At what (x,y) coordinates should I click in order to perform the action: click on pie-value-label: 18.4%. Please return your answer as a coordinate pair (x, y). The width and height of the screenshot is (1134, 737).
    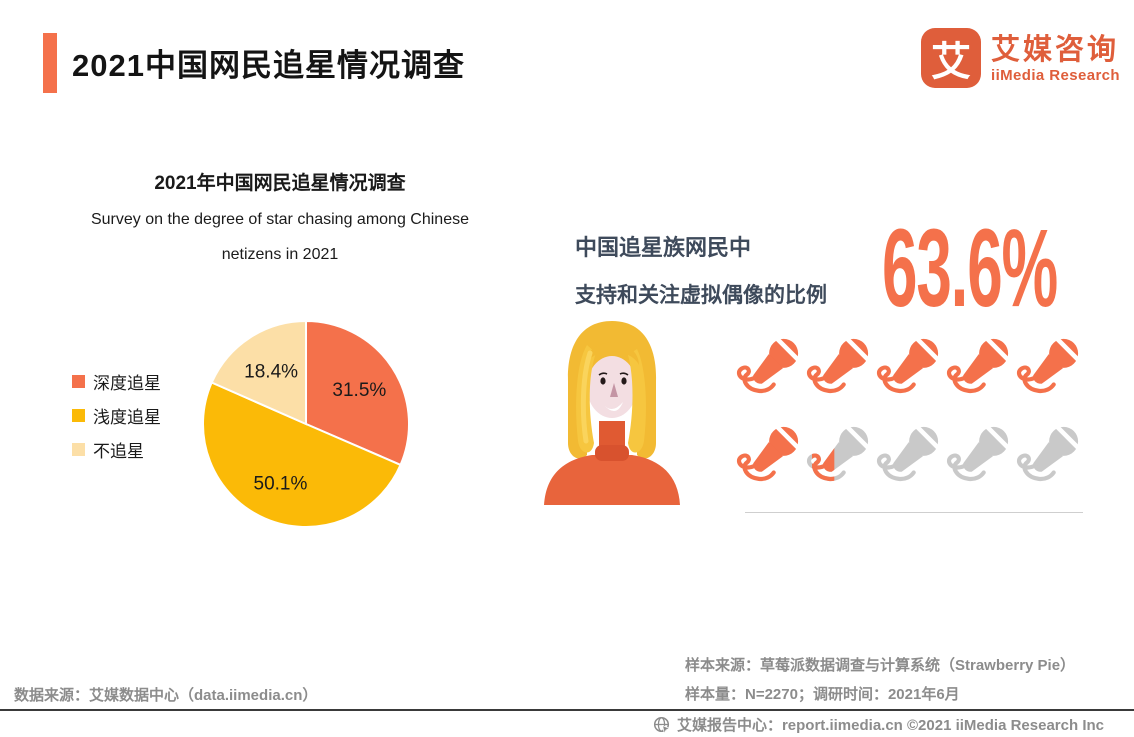
    Looking at the image, I should click on (271, 372).